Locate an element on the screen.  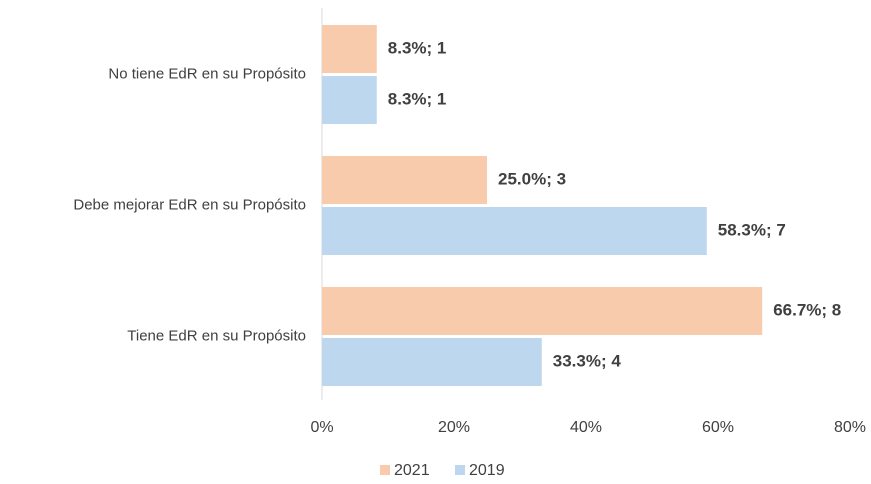
legend-label: 2019 is located at coordinates (487, 470).